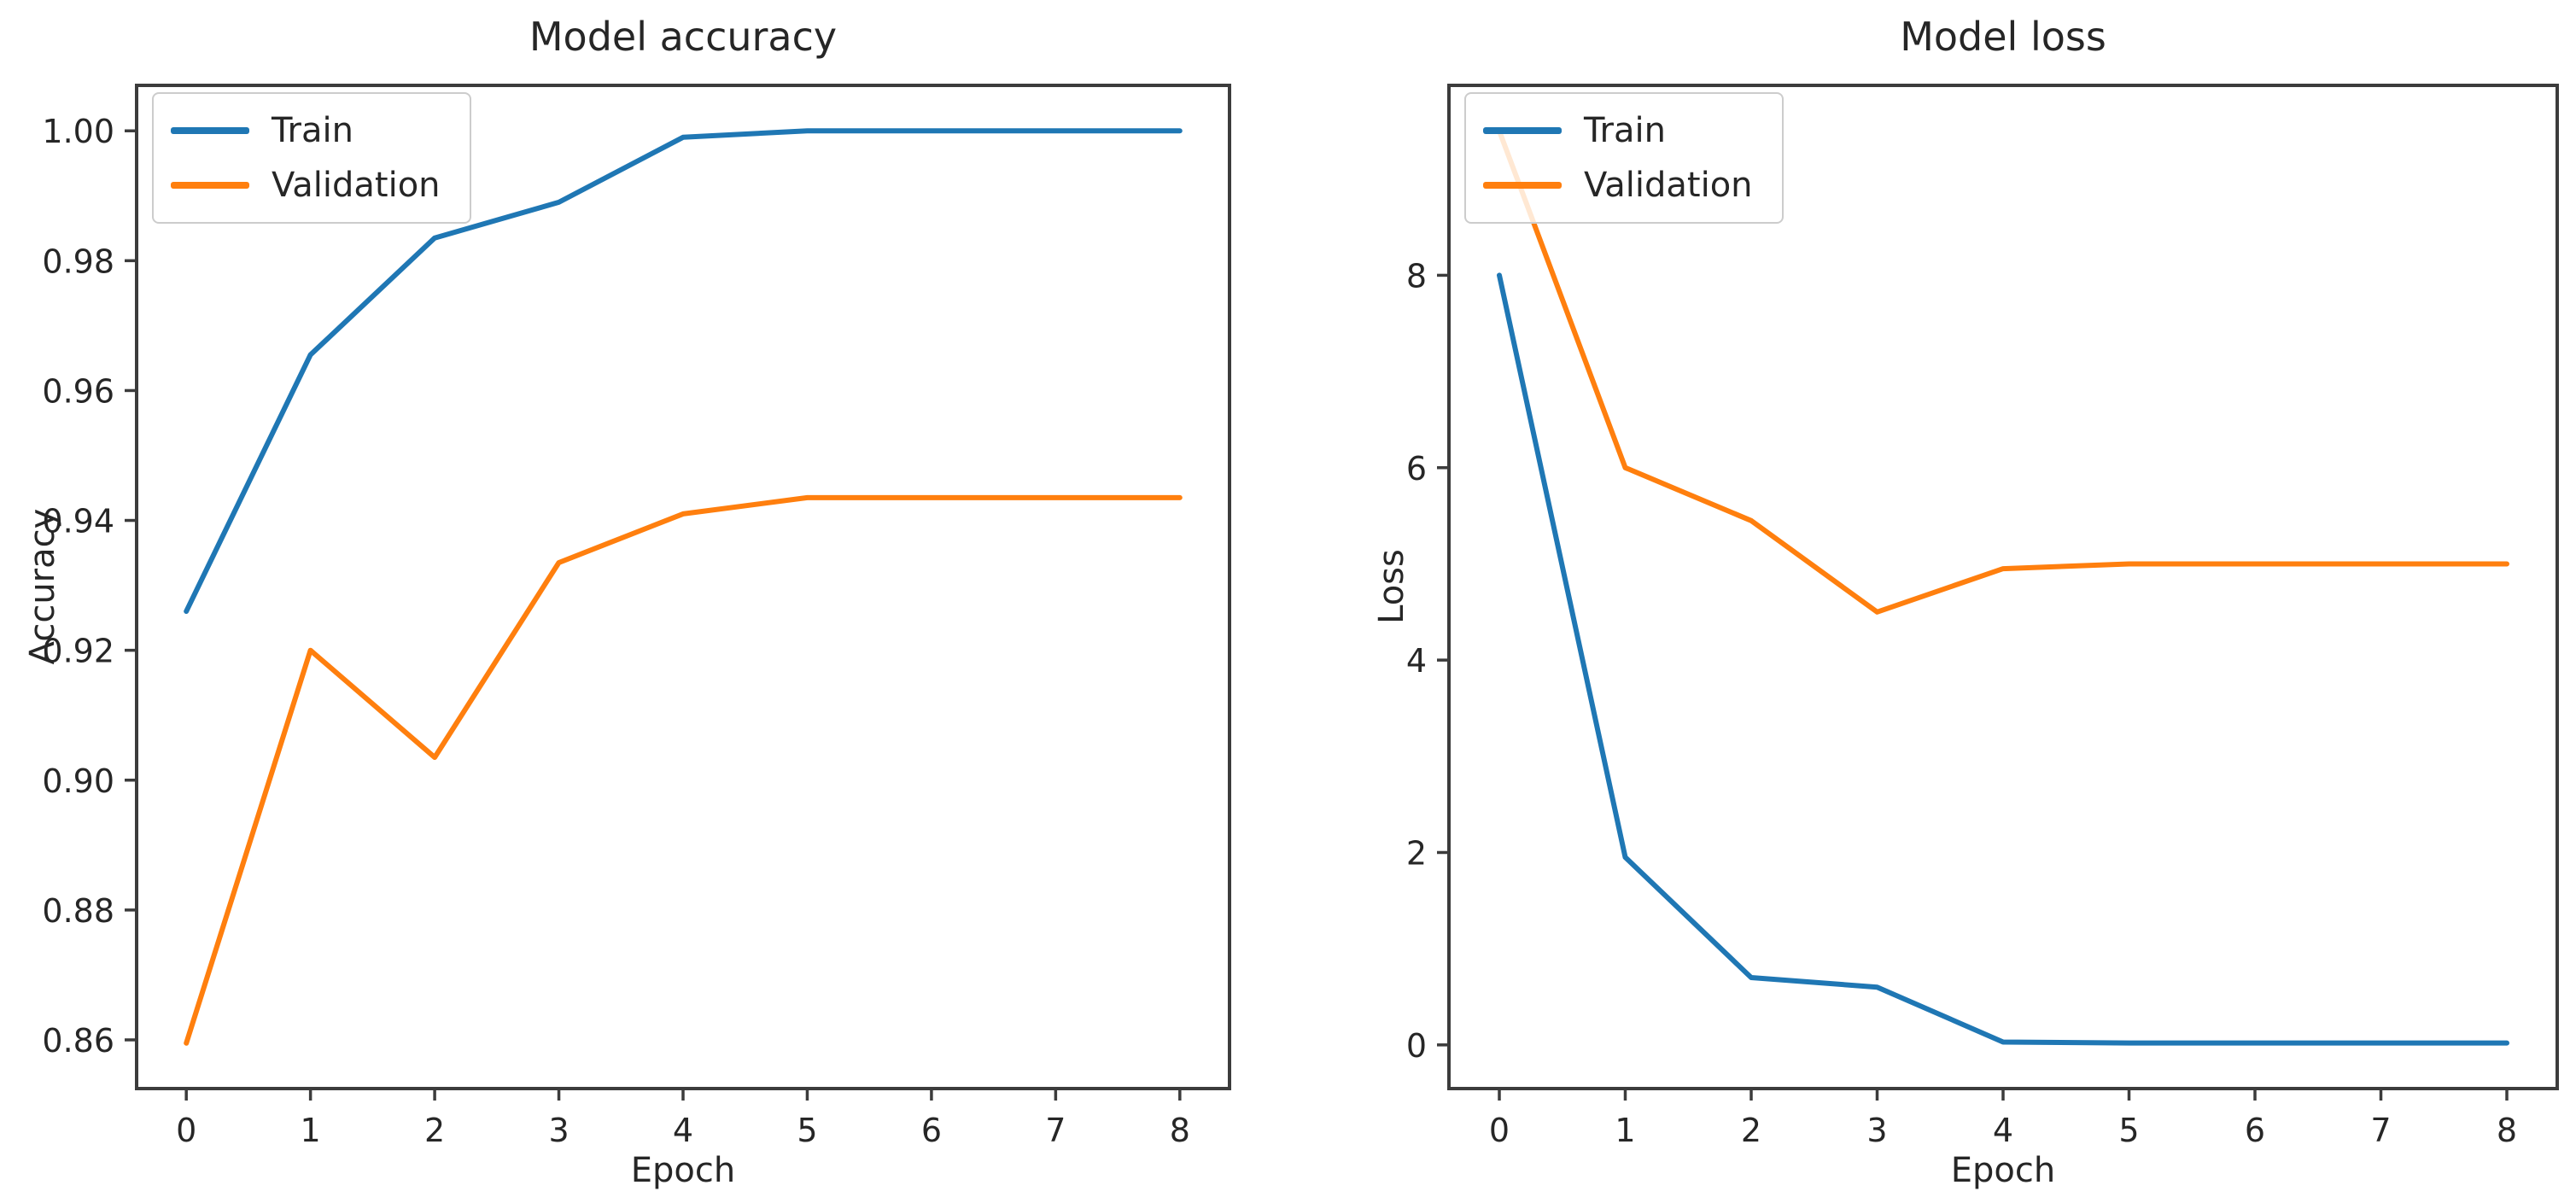 The height and width of the screenshot is (1197, 2576). I want to click on loss-x-axis-label: Epoch, so click(2003, 1170).